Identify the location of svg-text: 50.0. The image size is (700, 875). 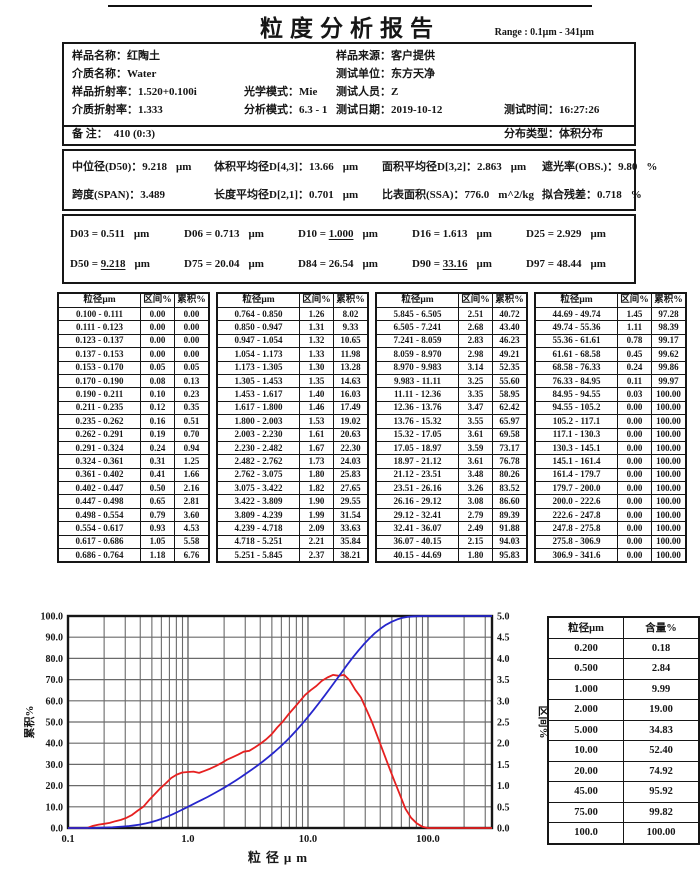
(55, 723).